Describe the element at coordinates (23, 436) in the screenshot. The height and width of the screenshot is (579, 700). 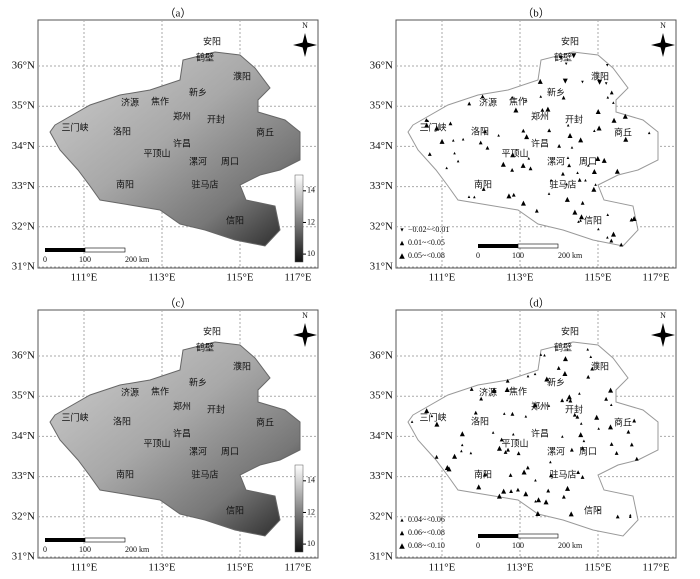
I see `lat-label: 34°N` at that location.